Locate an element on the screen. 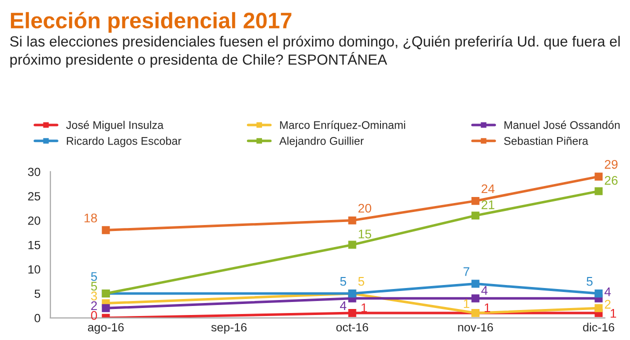  data-label: 7 is located at coordinates (467, 271).